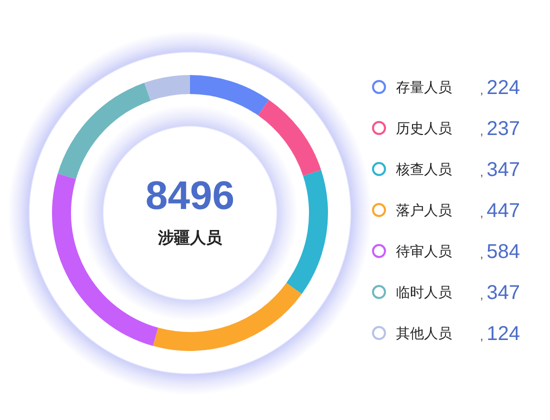 Image resolution: width=550 pixels, height=420 pixels. Describe the element at coordinates (423, 169) in the screenshot. I see `legend-label: 核查人员` at that location.